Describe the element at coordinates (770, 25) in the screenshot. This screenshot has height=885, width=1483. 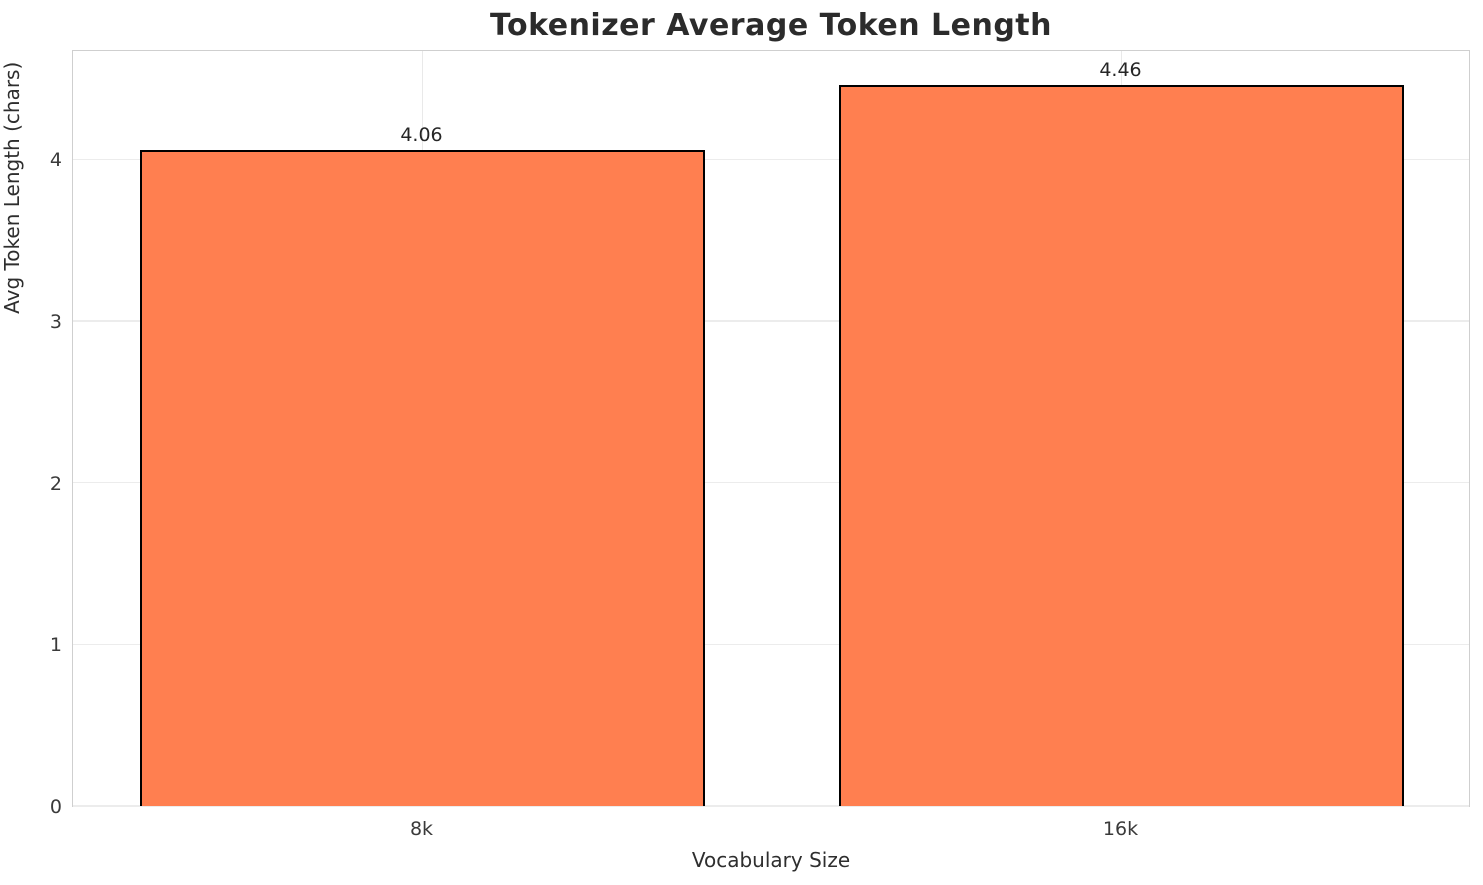
I see `chart-title: Tokenizer Average Token Length` at that location.